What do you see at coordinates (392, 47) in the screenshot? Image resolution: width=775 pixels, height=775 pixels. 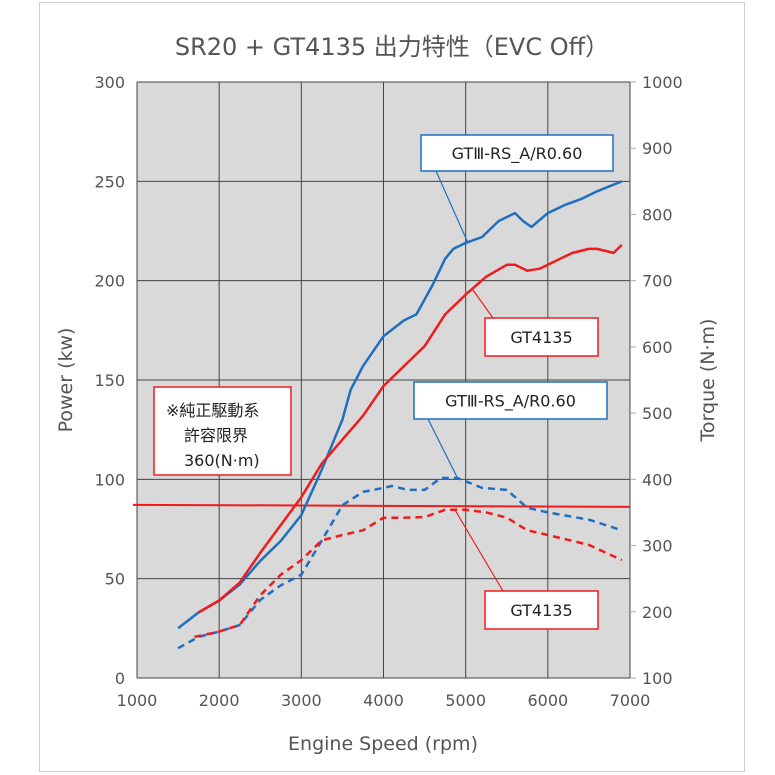 I see `chart-title: SR20 + GT4135 出力特性（EVC Off）` at bounding box center [392, 47].